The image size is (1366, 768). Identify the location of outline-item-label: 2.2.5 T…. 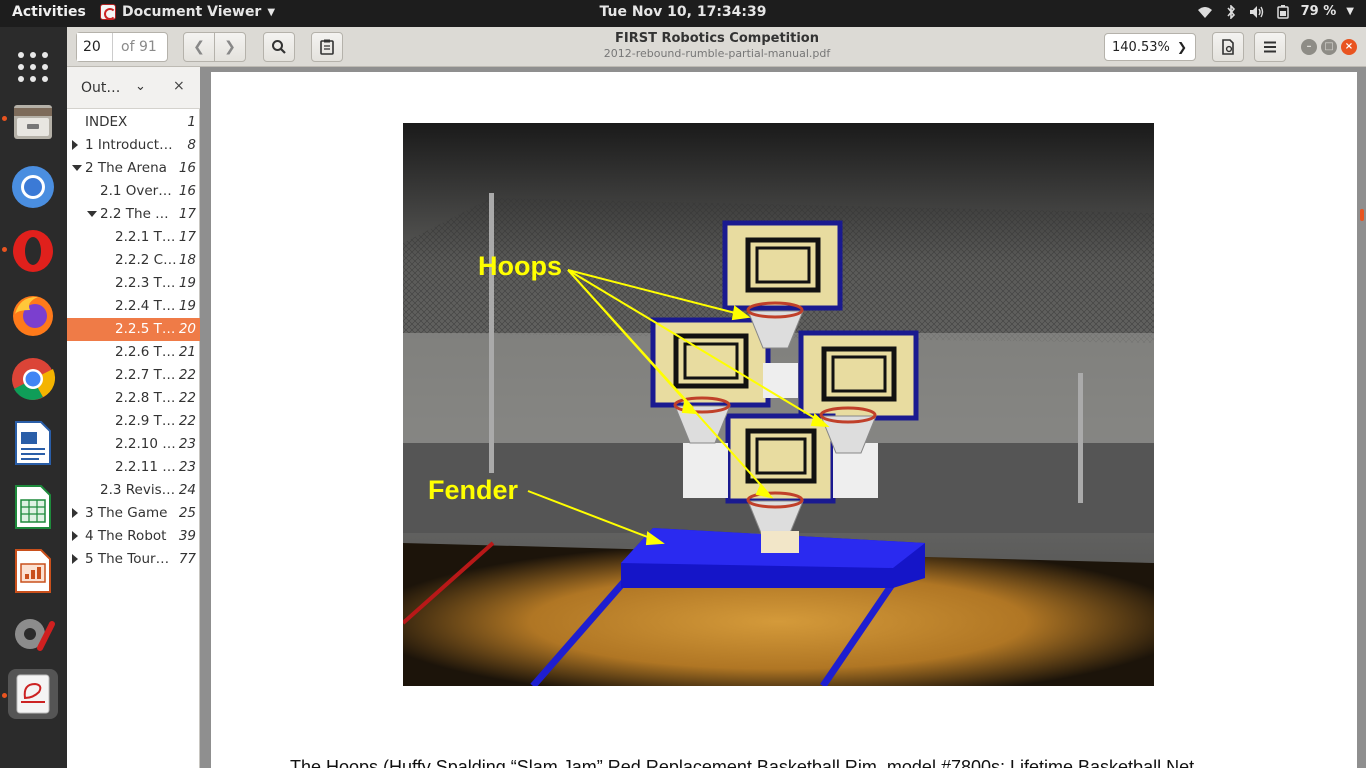
(145, 329).